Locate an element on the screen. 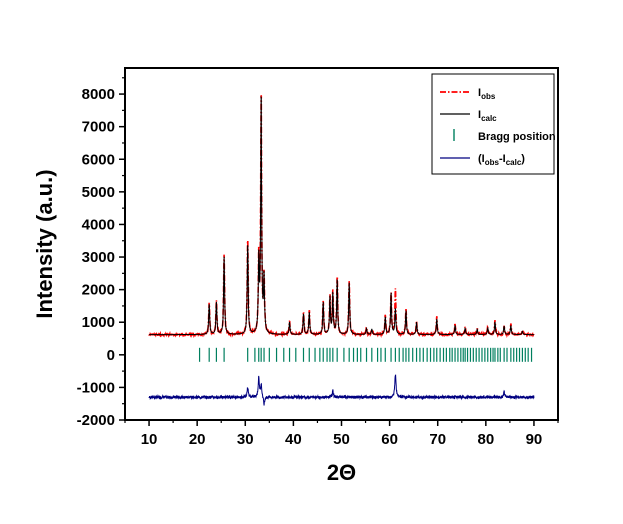  y-tick-label: -1000 is located at coordinates (96, 387).